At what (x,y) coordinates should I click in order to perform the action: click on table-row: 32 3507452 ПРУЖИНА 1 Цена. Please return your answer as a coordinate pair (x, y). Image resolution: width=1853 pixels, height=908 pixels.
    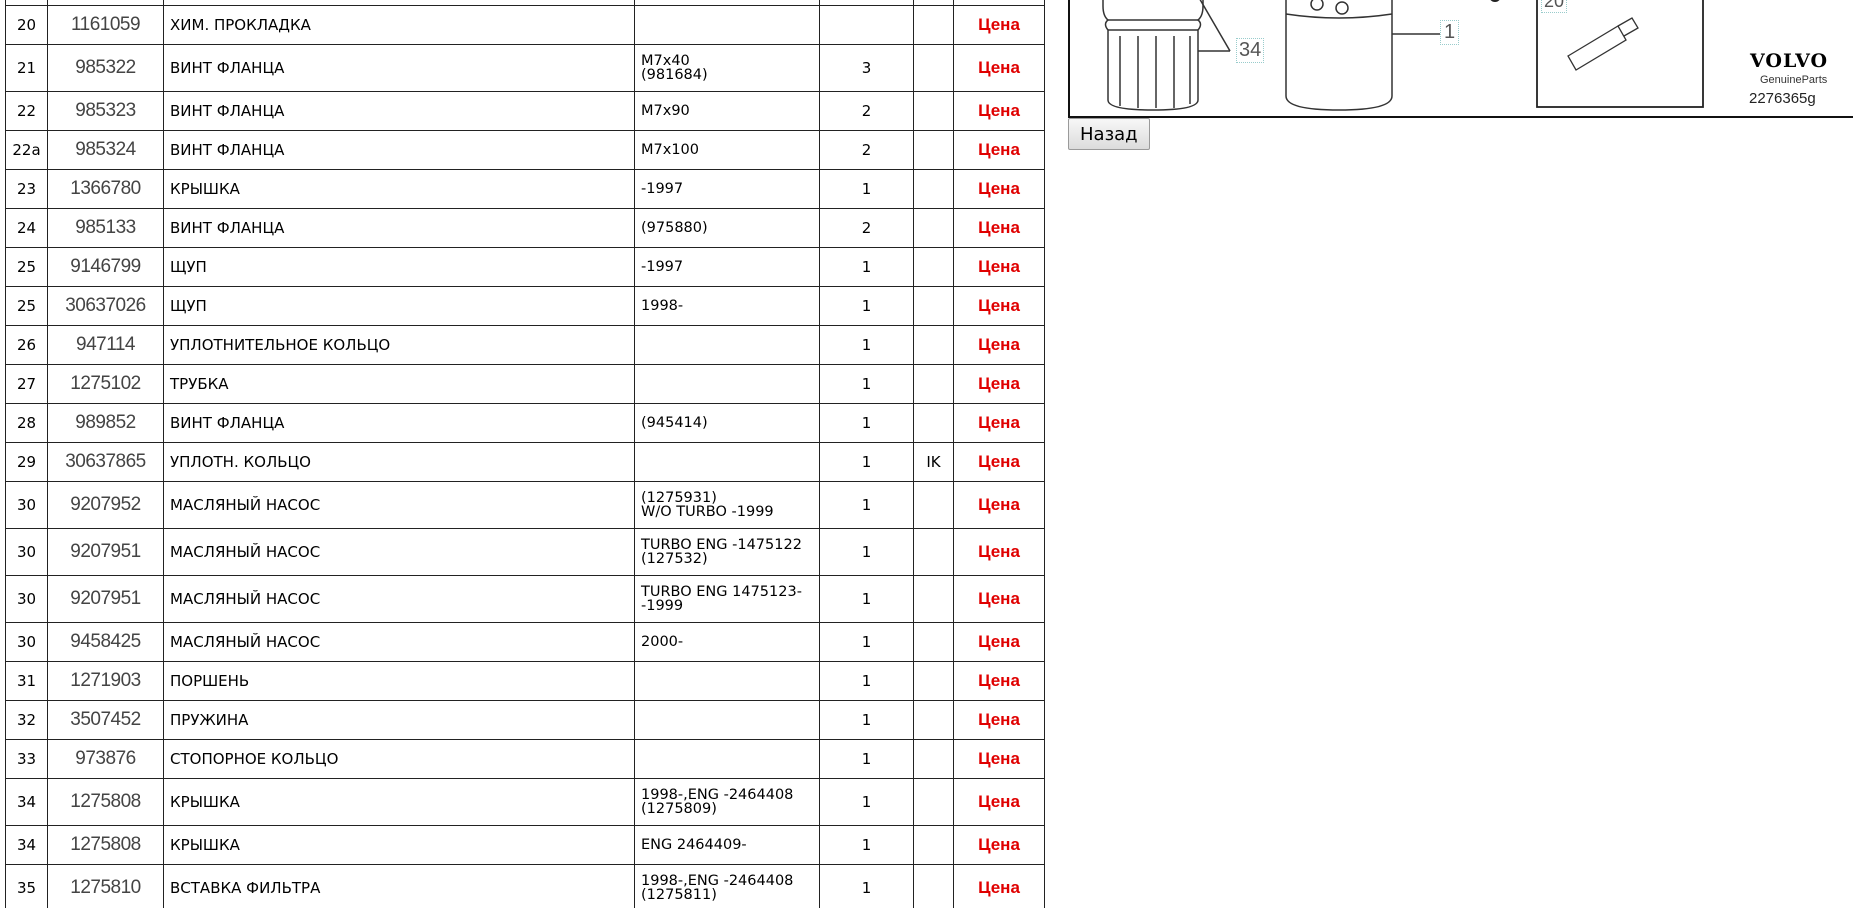
    Looking at the image, I should click on (525, 720).